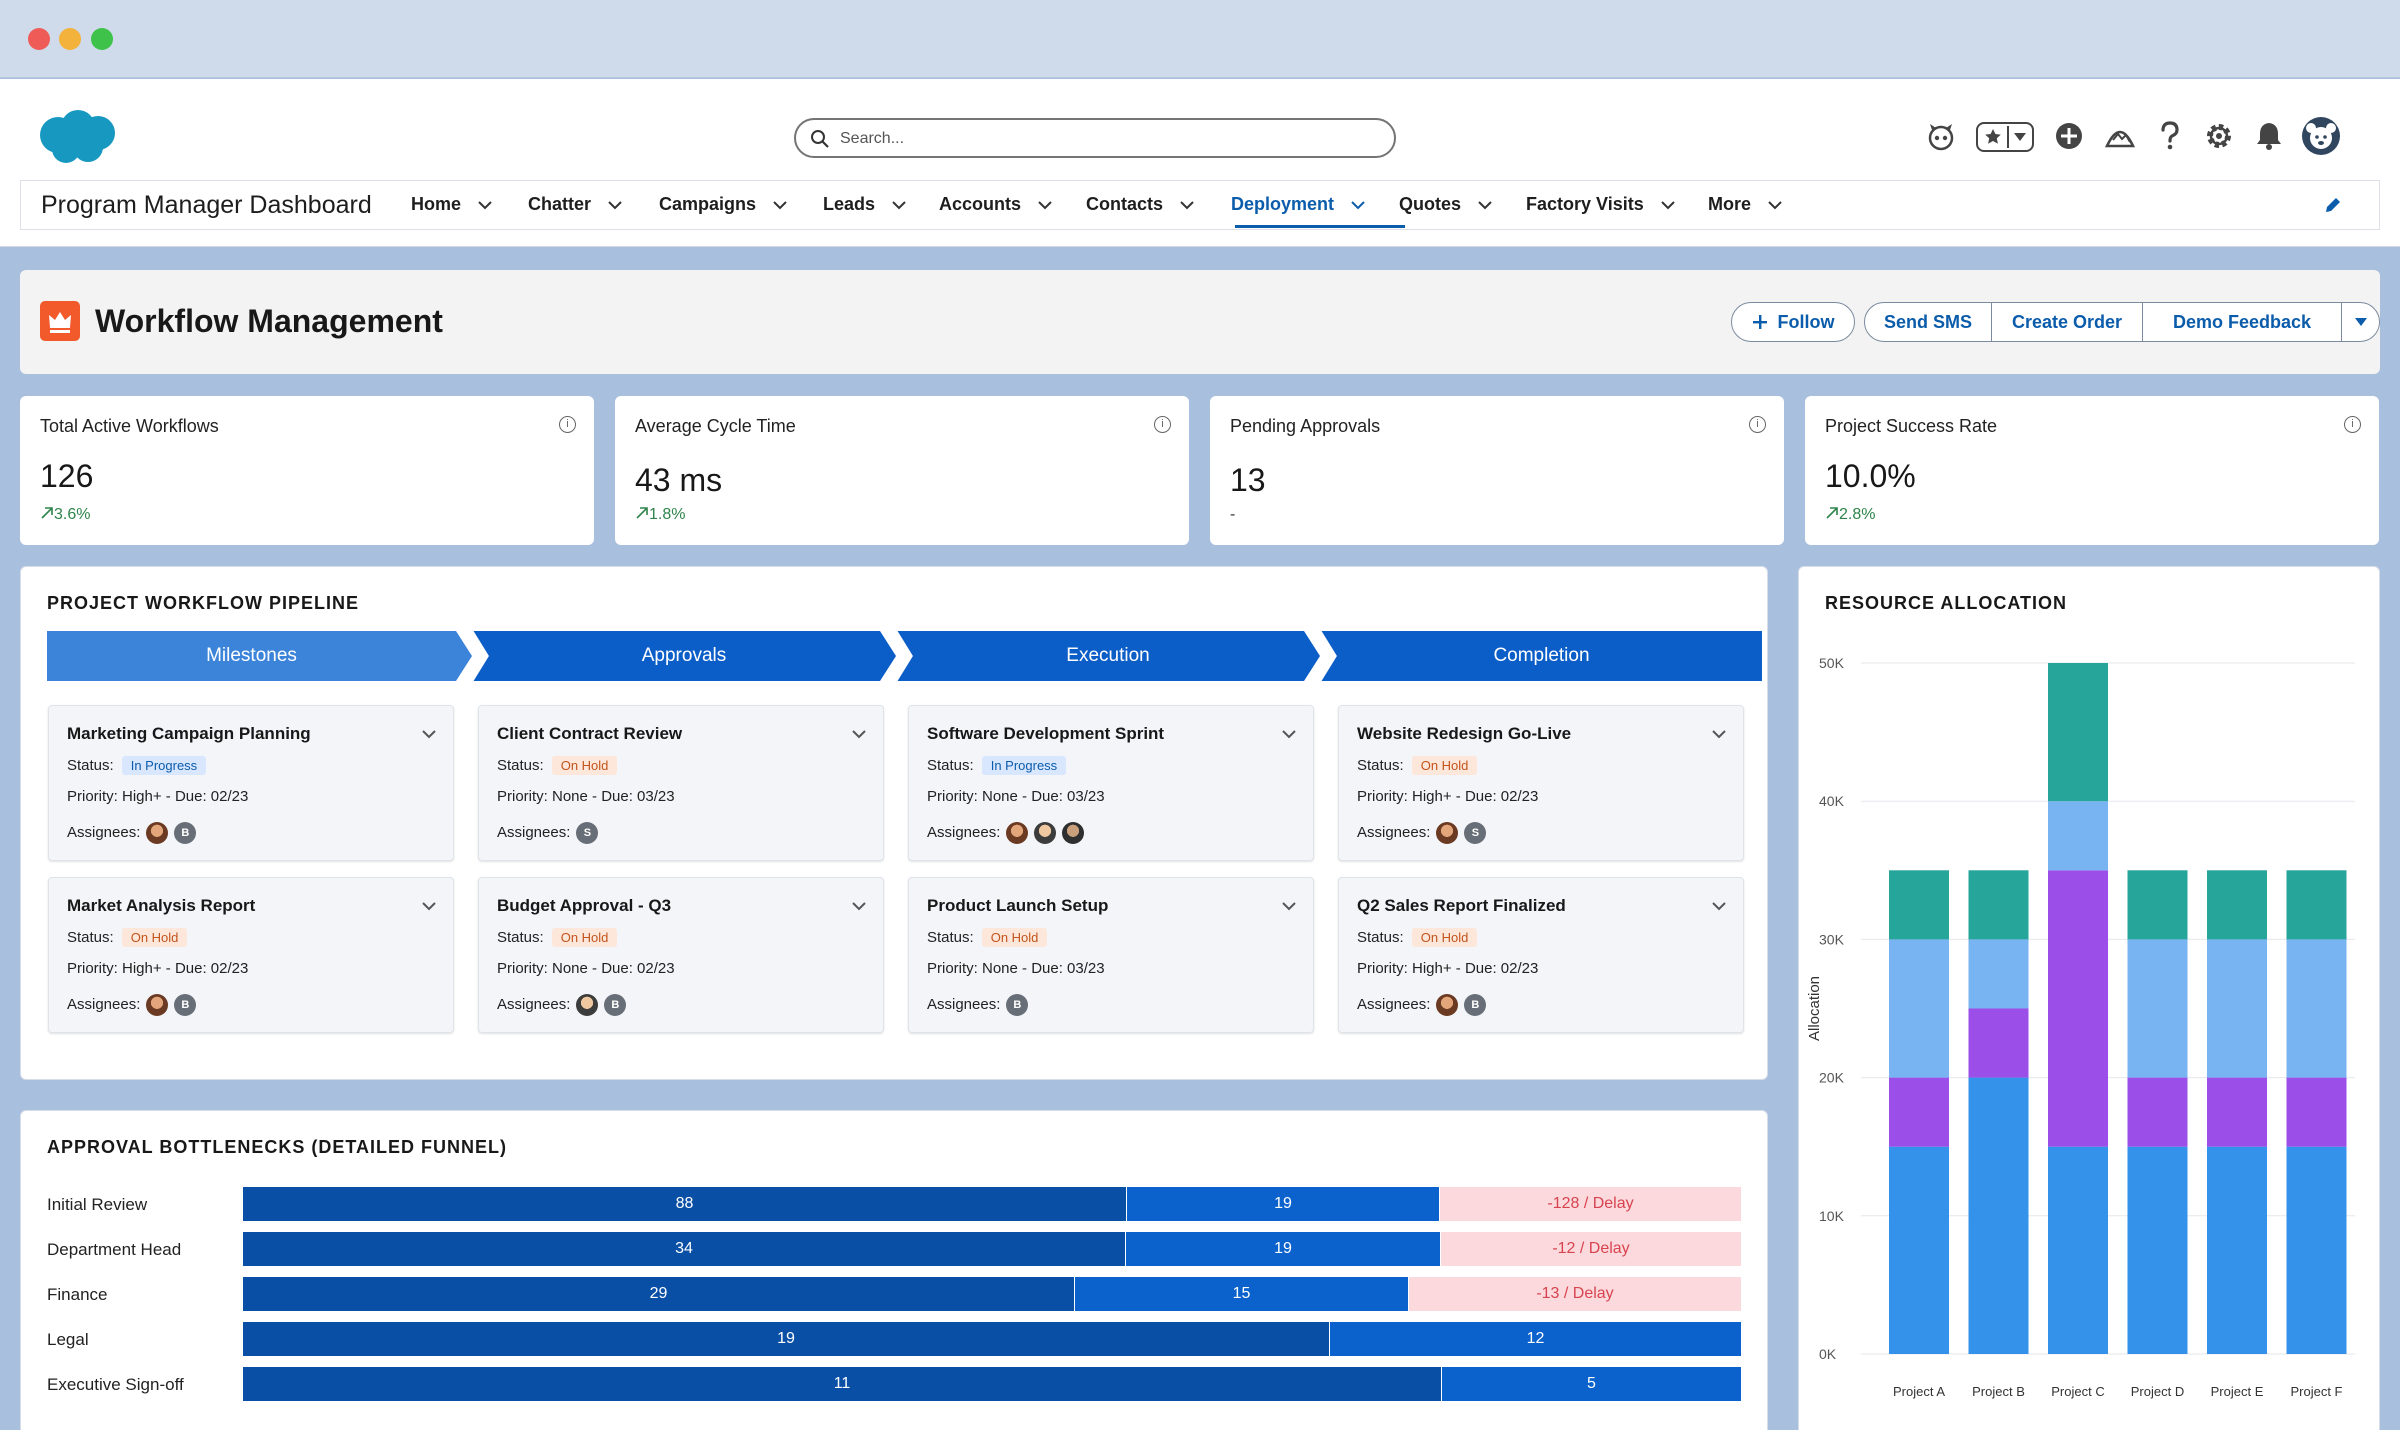 The width and height of the screenshot is (2400, 1430). What do you see at coordinates (2078, 1008) in the screenshot?
I see `bar-segment-project-c-s2` at bounding box center [2078, 1008].